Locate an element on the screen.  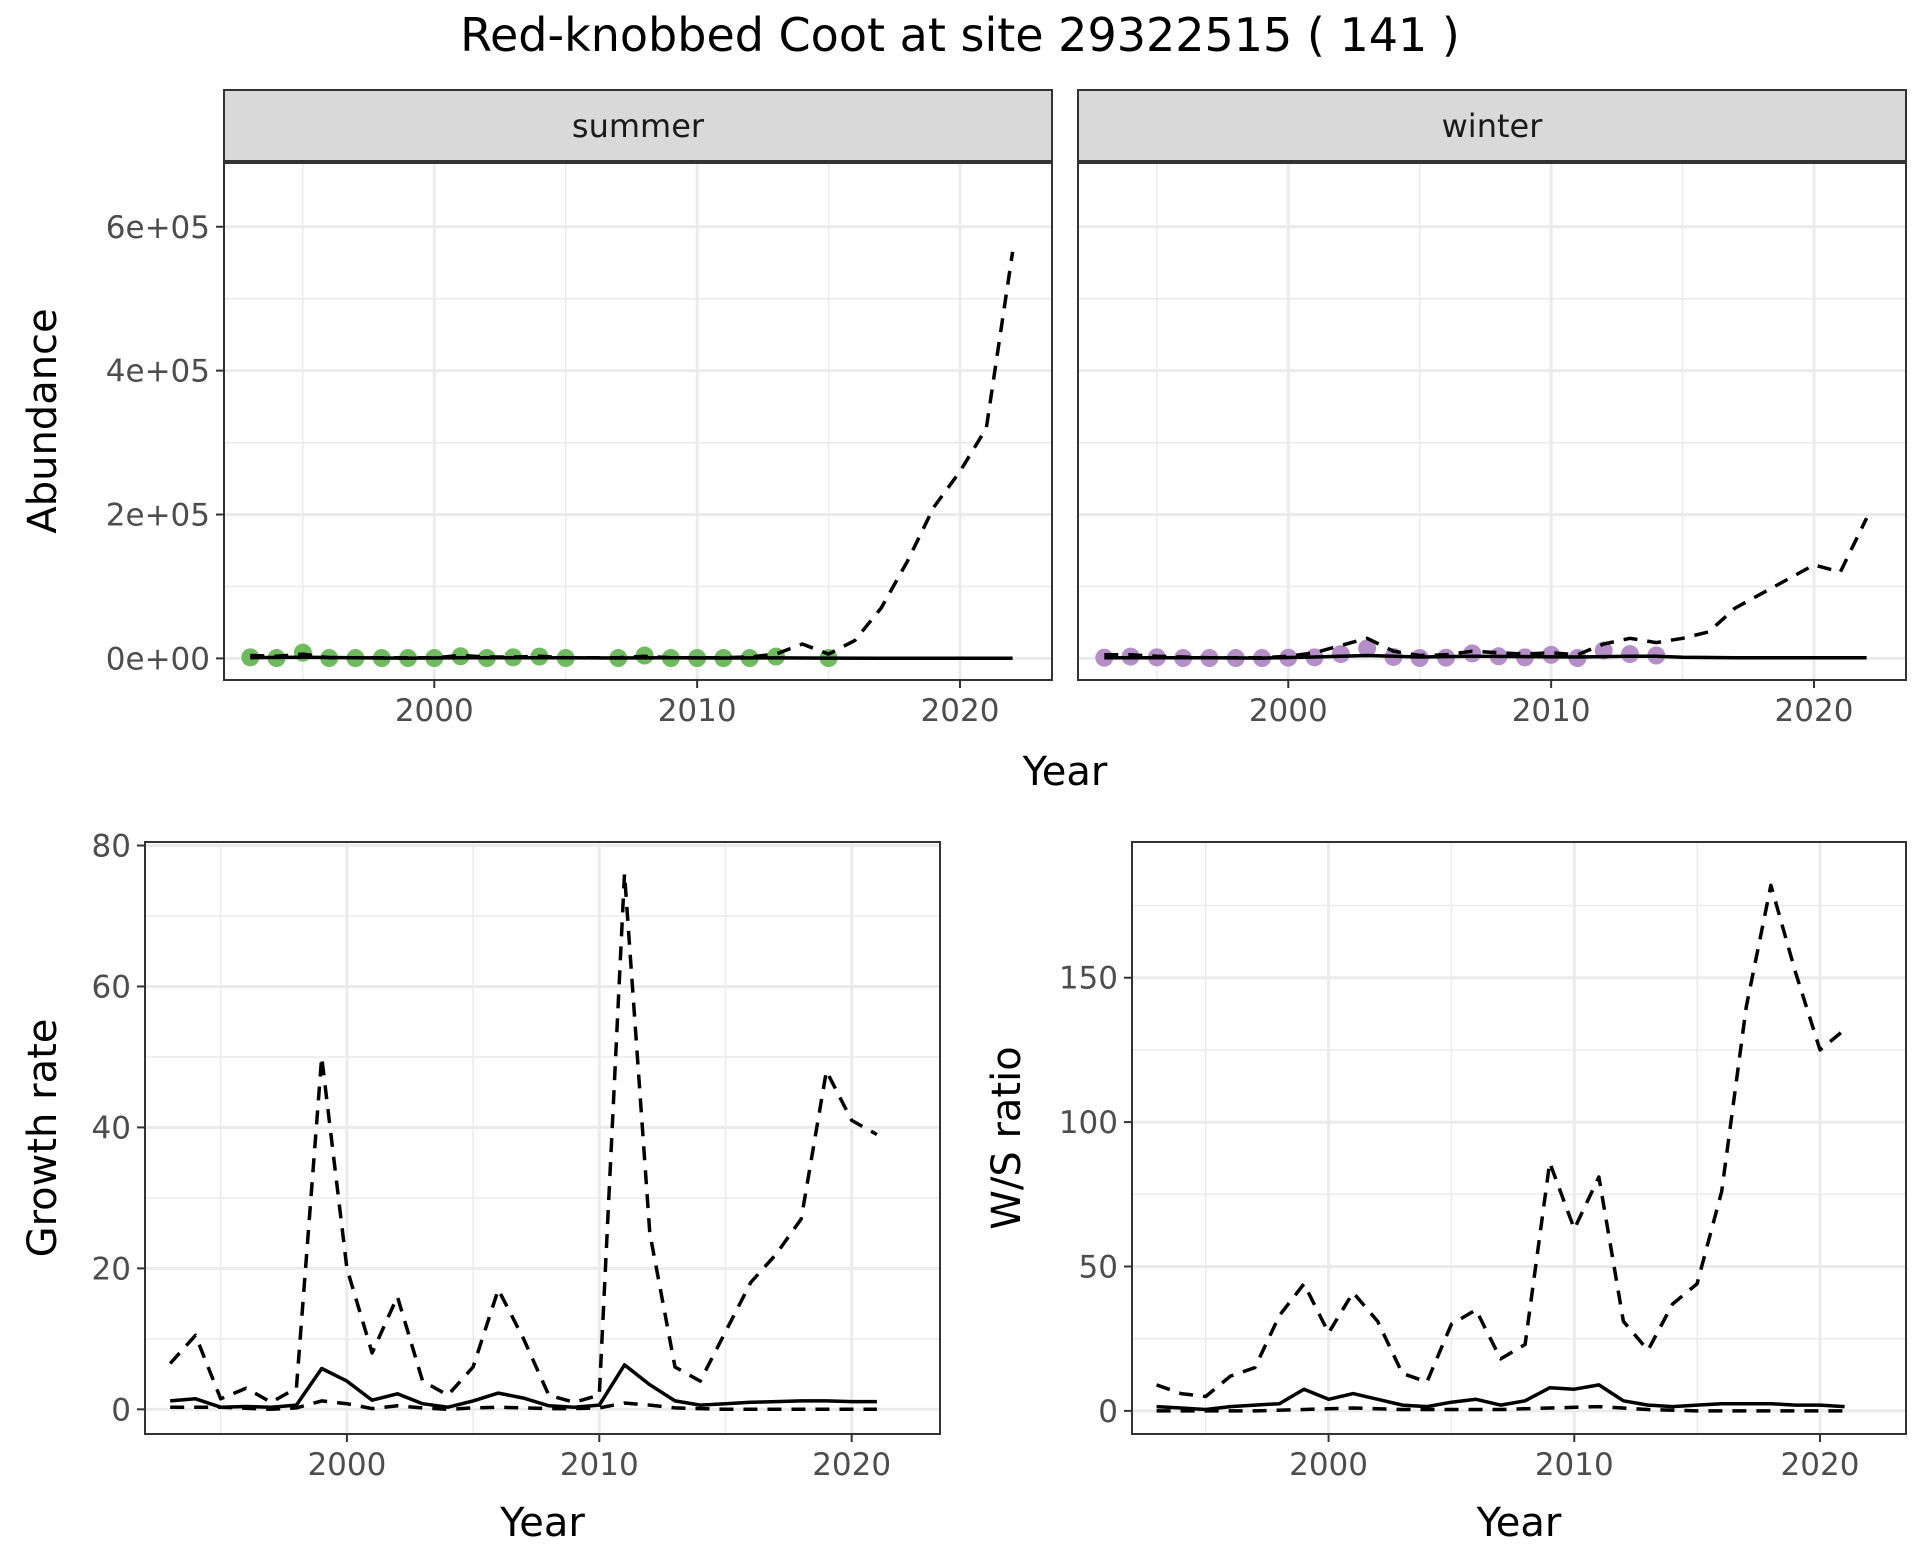
y-tick-label: 40 is located at coordinates (111, 1128).